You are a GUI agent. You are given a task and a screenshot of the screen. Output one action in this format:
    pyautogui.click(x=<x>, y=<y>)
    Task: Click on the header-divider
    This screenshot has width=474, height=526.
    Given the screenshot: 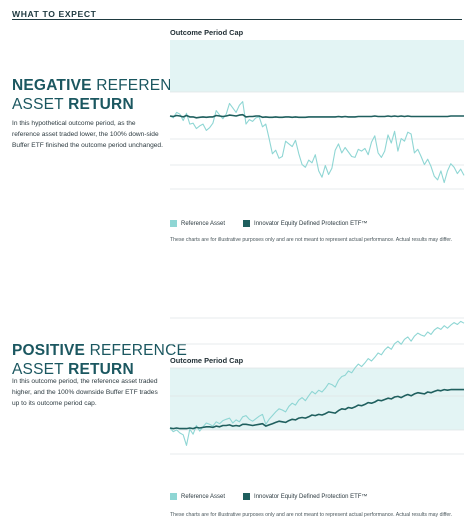 What is the action you would take?
    pyautogui.click(x=237, y=19)
    